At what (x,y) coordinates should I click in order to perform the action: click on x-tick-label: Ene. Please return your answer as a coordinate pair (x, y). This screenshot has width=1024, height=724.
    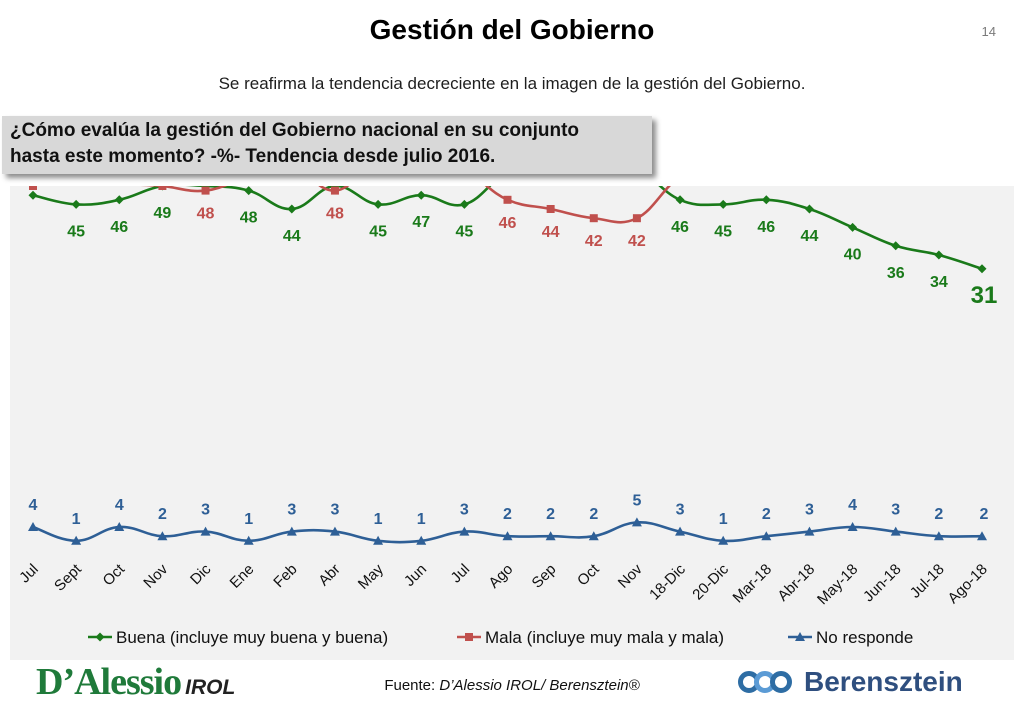
    Looking at the image, I should click on (242, 576).